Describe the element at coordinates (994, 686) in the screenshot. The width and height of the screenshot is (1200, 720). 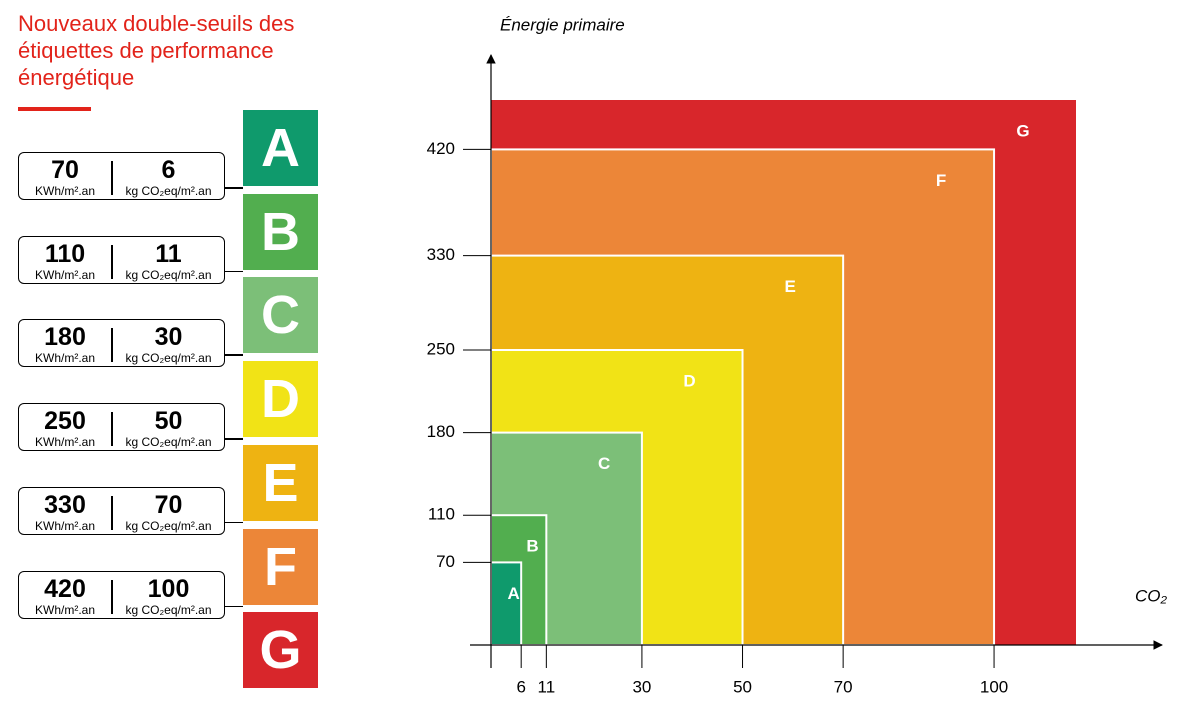
I see `x-tick-label: 100` at that location.